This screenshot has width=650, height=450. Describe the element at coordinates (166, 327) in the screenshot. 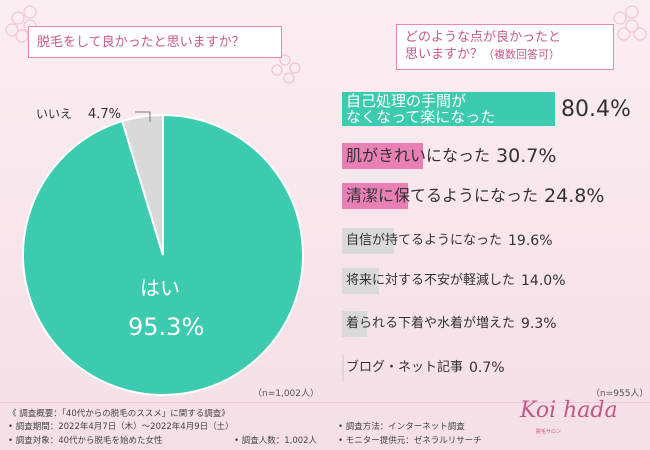

I see `pie-value-yes: 95.3%` at that location.